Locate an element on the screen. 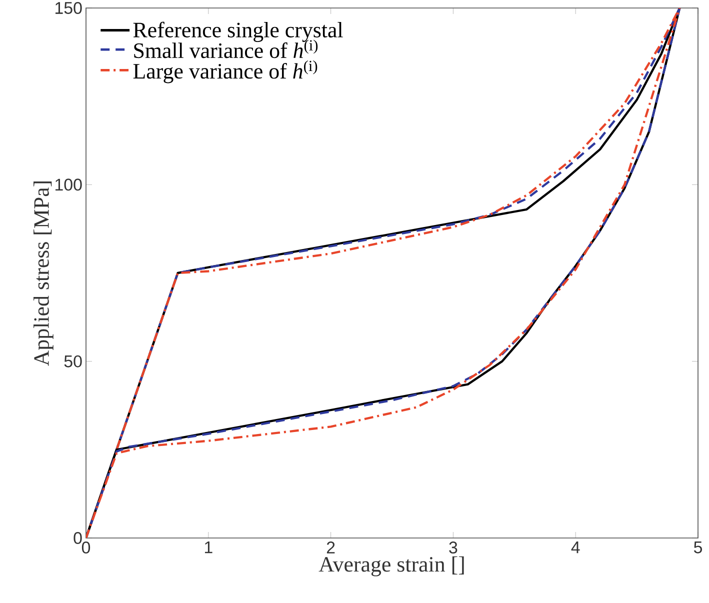 The image size is (709, 603). legend-label: Large variance of h$^{(i)}$ is located at coordinates (225, 72).